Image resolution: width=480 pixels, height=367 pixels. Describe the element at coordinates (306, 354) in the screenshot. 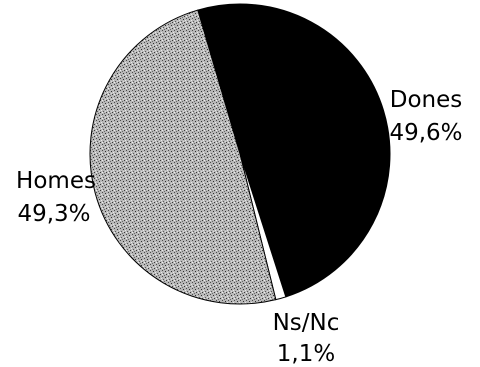

I see `slice-value-nsnc: 1,1%` at that location.